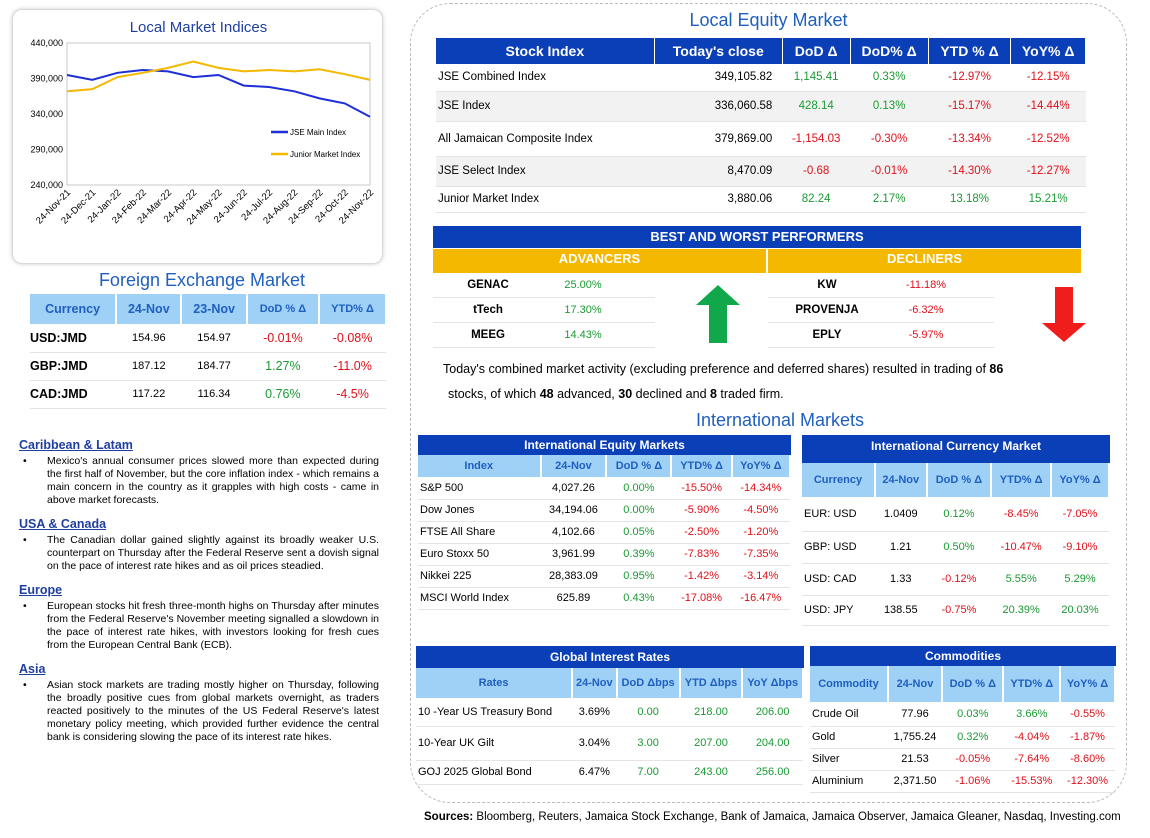 The height and width of the screenshot is (838, 1150). Describe the element at coordinates (772, 712) in the screenshot. I see `table-cell: 206.00` at that location.